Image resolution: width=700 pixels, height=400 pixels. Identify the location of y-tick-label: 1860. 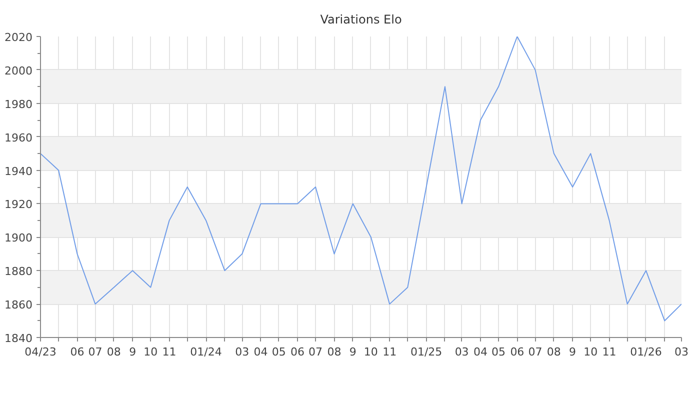
(18, 305).